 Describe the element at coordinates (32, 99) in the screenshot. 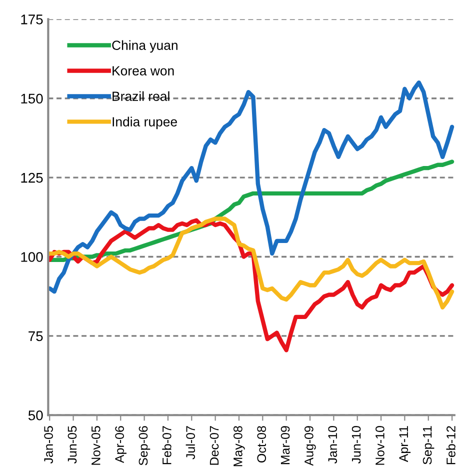

I see `y-tick-label: 150` at that location.